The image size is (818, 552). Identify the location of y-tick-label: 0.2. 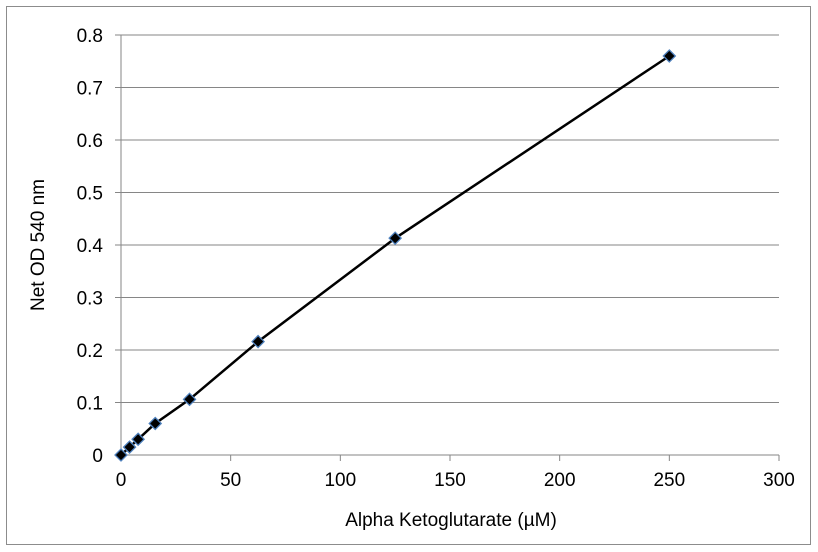
(90, 351).